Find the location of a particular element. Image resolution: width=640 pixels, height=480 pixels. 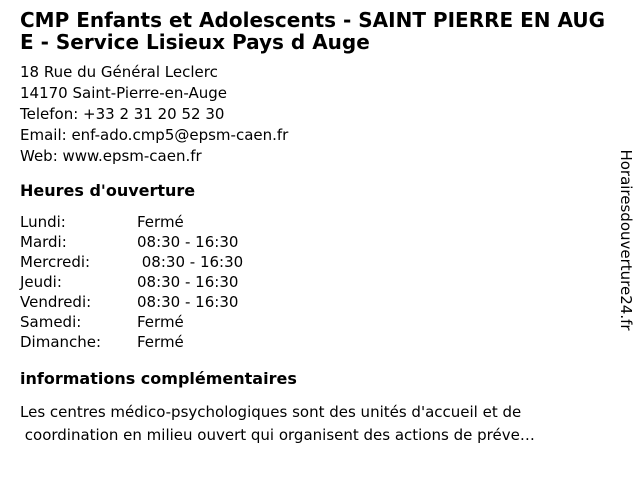

address-city: 14170 Saint-Pierre-en-Auge is located at coordinates (123, 93).